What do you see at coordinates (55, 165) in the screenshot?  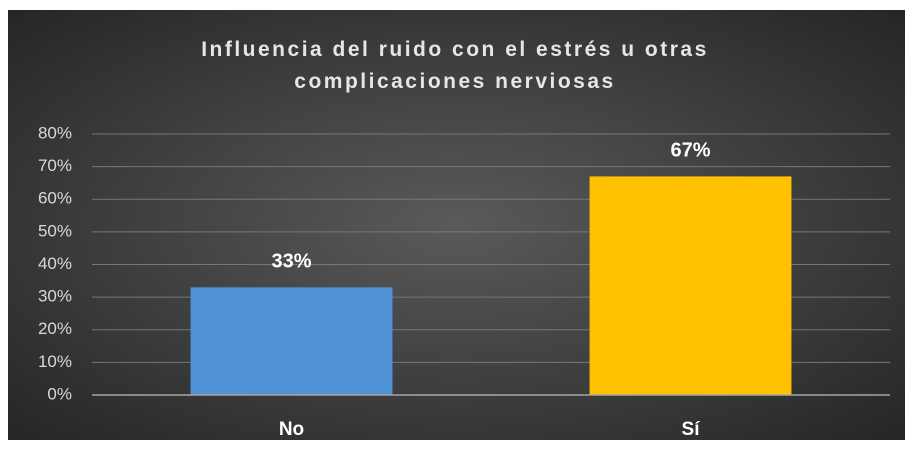 I see `y-tick-label: 70%` at bounding box center [55, 165].